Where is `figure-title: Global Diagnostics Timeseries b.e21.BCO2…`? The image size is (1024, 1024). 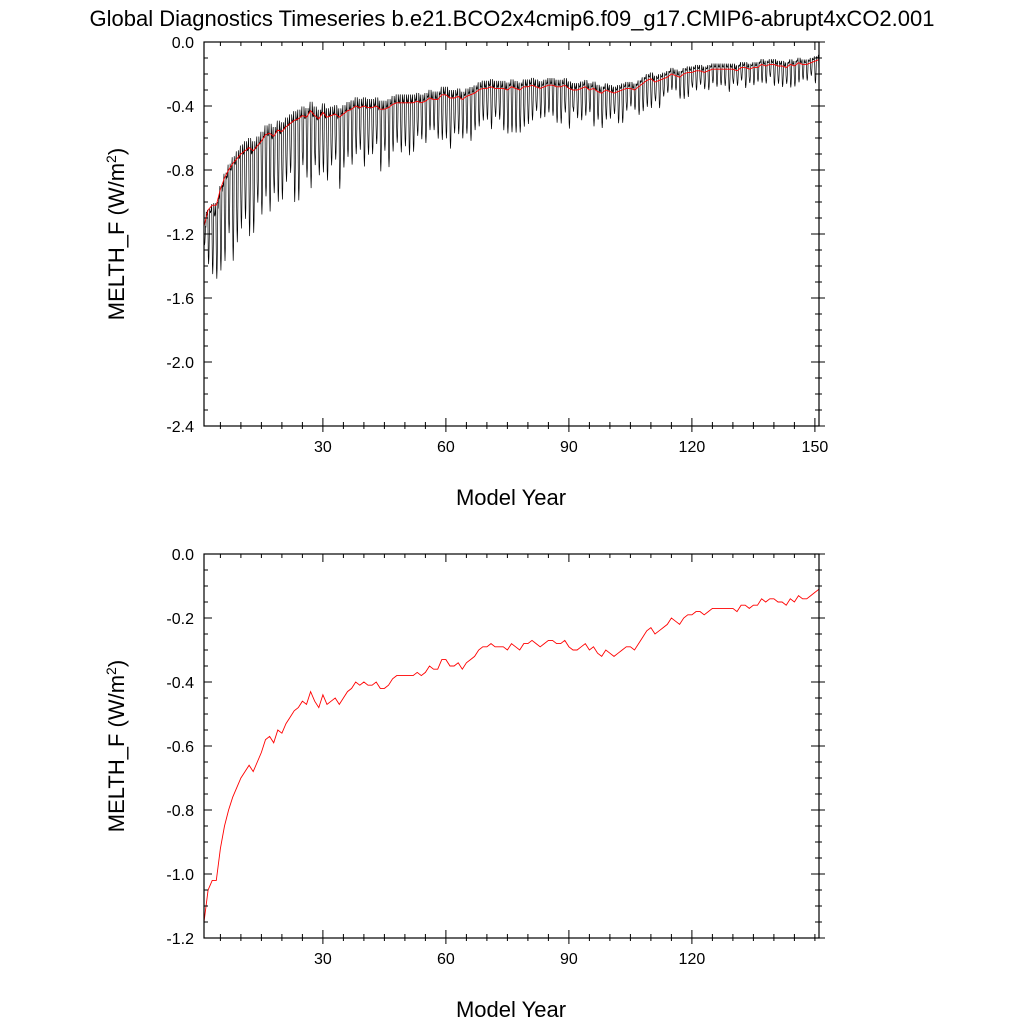 figure-title: Global Diagnostics Timeseries b.e21.BCO2… is located at coordinates (512, 18).